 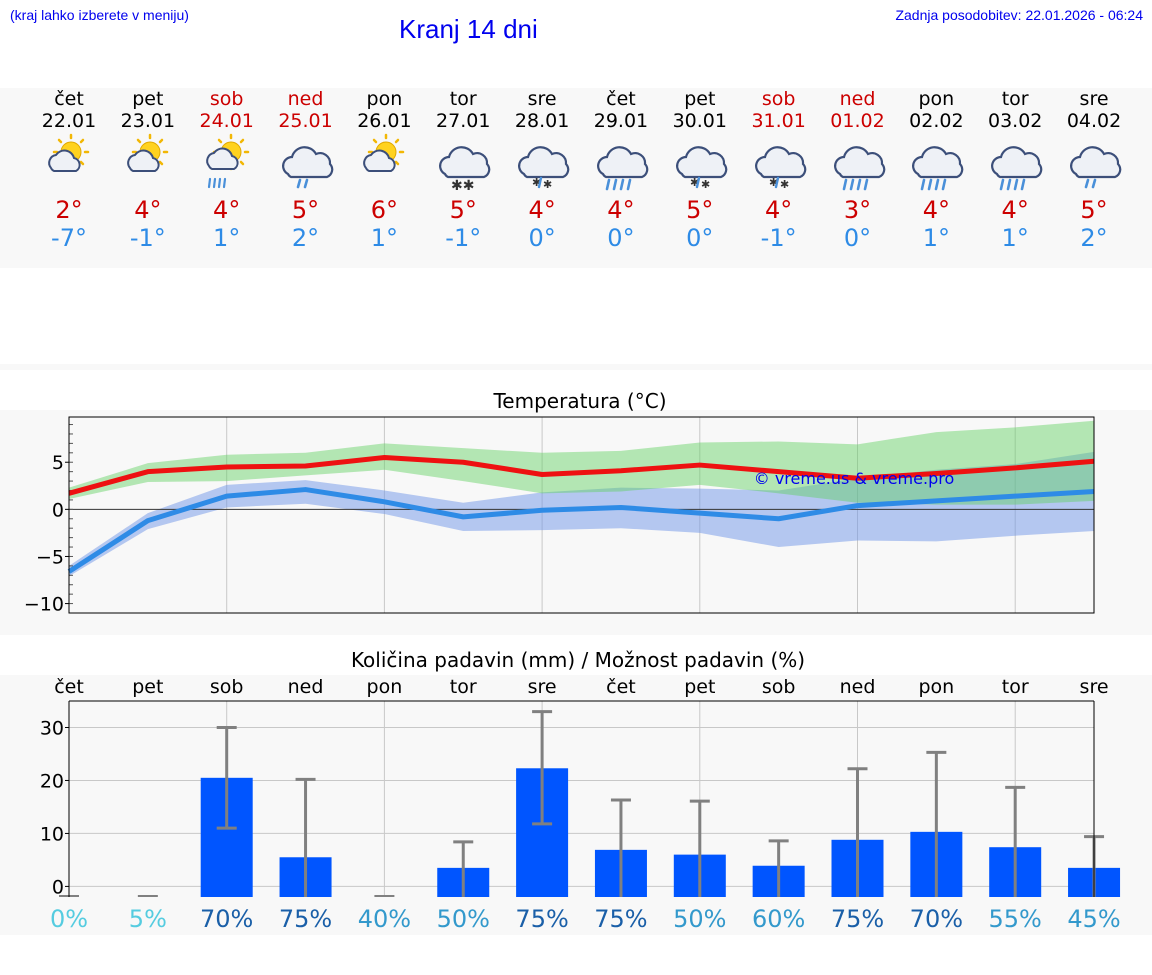 I want to click on cloud-rain-icon, so click(x=306, y=162).